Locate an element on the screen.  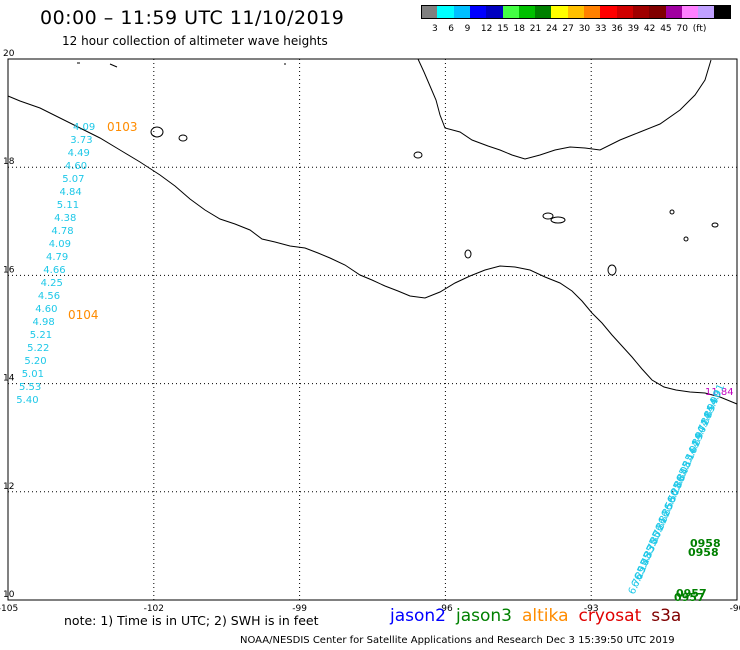
legend-frame is located at coordinates (576, 12).